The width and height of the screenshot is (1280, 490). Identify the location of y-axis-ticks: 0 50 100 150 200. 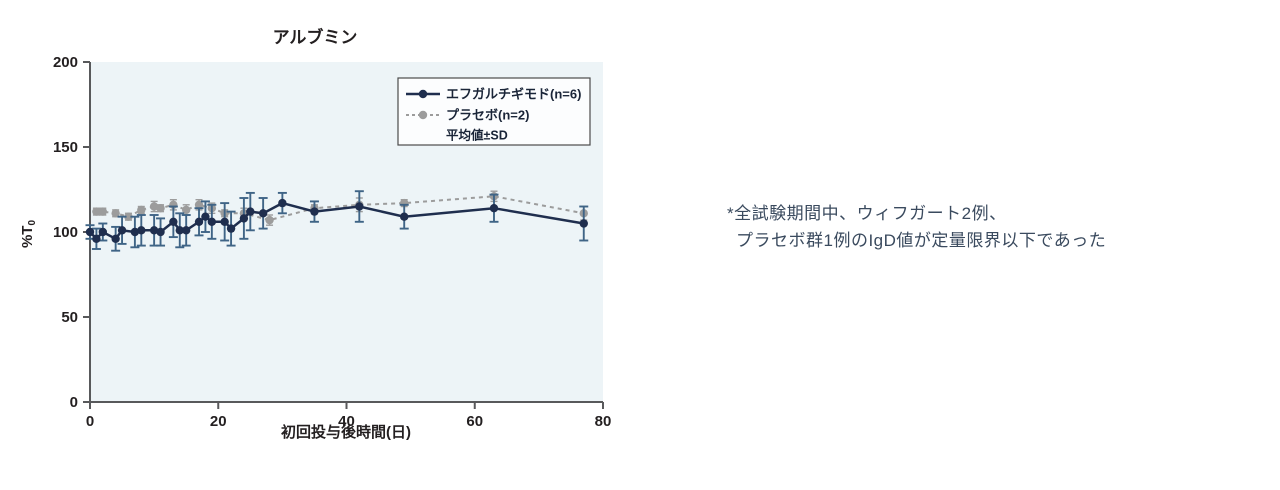
(71, 232).